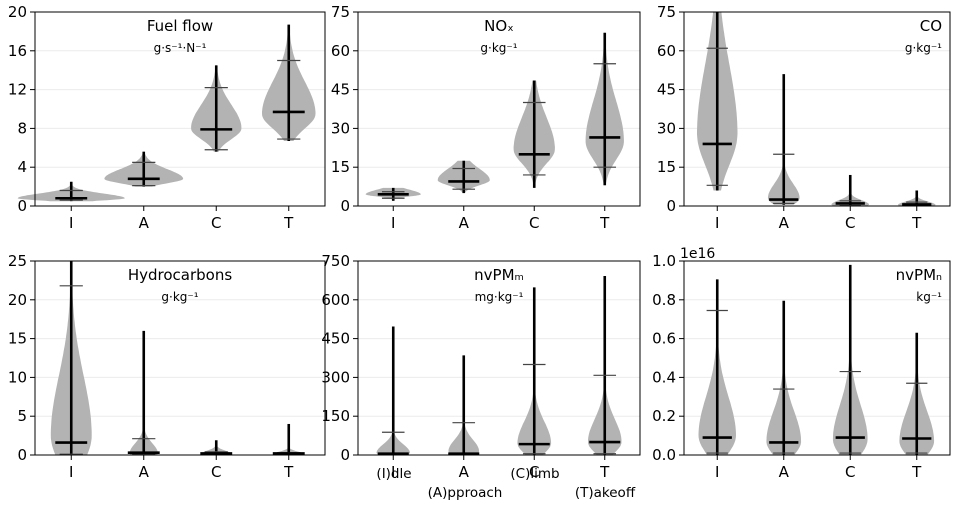 The width and height of the screenshot is (957, 505). I want to click on y-tick-label: 150, so click(335, 416).